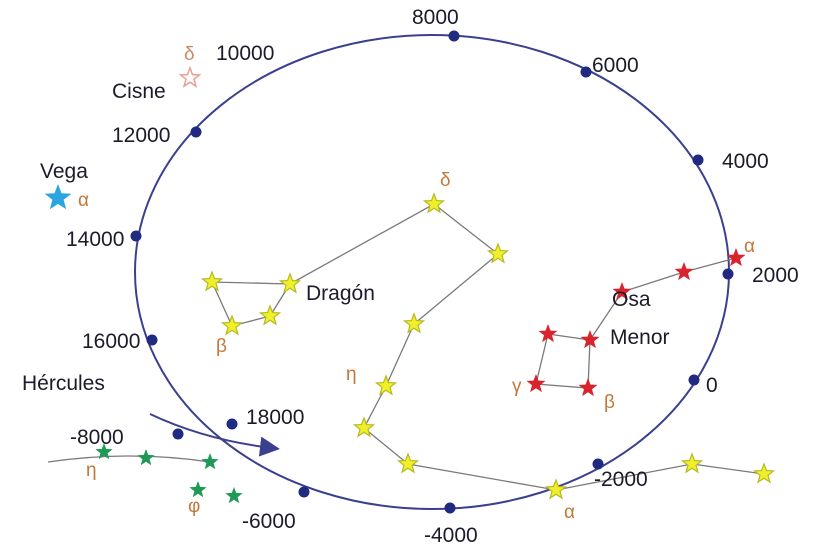  I want to click on year-label-16000: 16000, so click(111, 341).